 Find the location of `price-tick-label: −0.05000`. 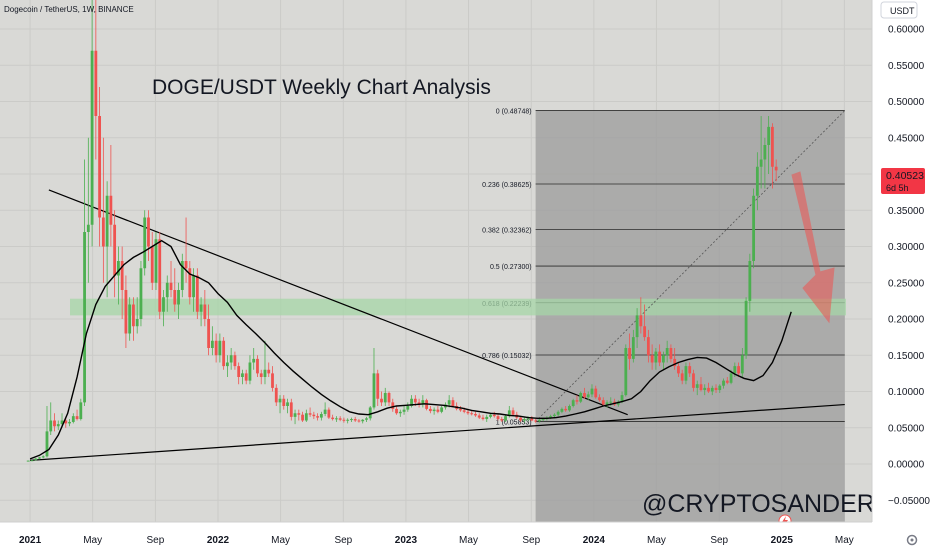

price-tick-label: −0.05000 is located at coordinates (909, 501).